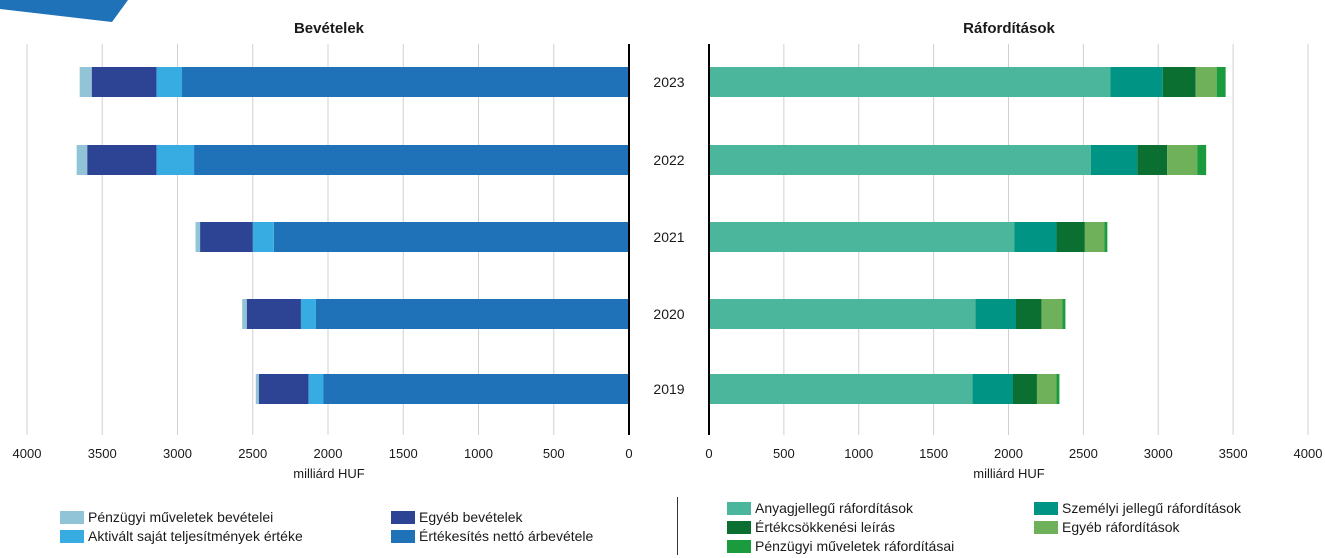 This screenshot has width=1325, height=558. I want to click on left-x-axis-title: milliárd HUF, so click(329, 473).